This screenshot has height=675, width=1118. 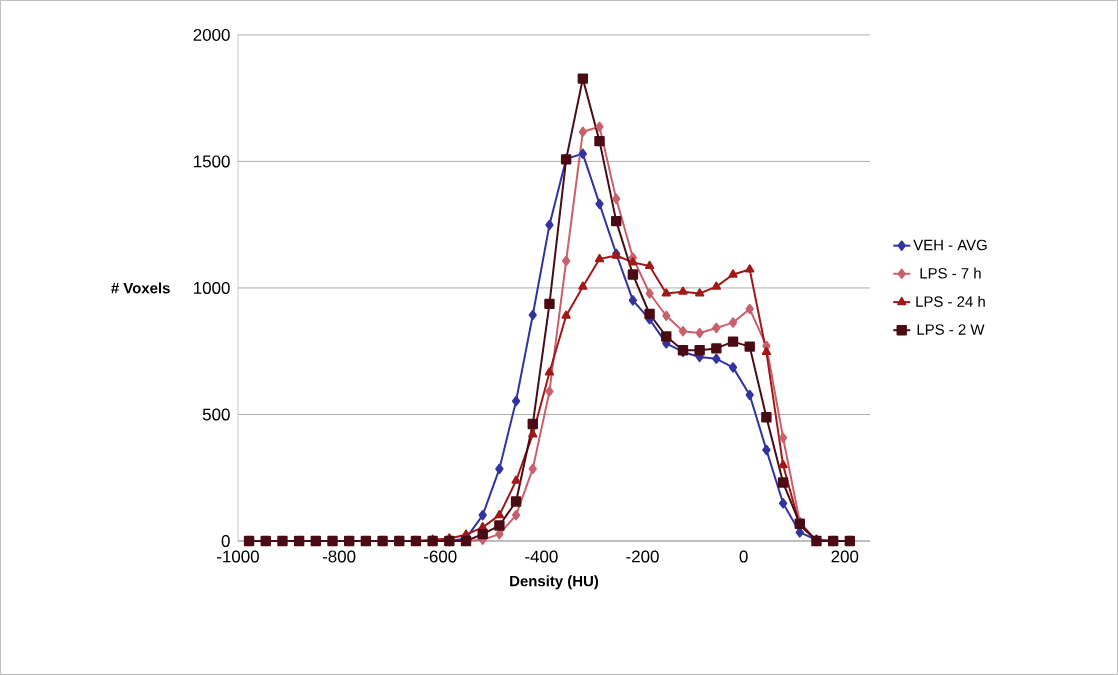 I want to click on x-tick-label: -600, so click(x=440, y=556).